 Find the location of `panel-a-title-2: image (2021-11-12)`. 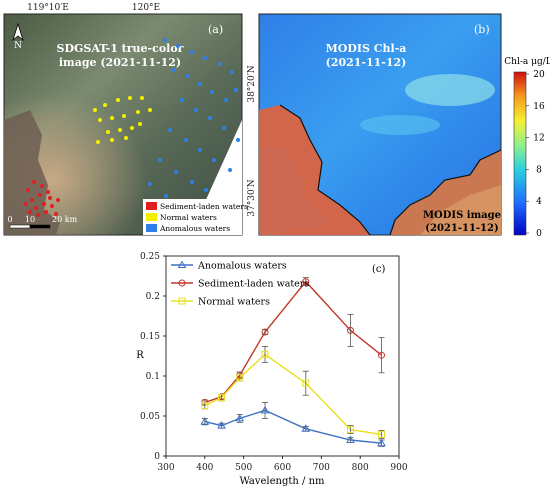

panel-a-title-2: image (2021-11-12) is located at coordinates (120, 62).